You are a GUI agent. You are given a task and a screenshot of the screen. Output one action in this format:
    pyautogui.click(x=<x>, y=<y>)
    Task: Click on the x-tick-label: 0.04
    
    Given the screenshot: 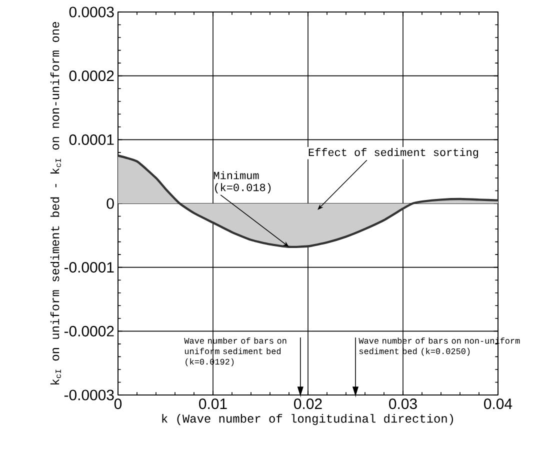 What is the action you would take?
    pyautogui.click(x=498, y=404)
    